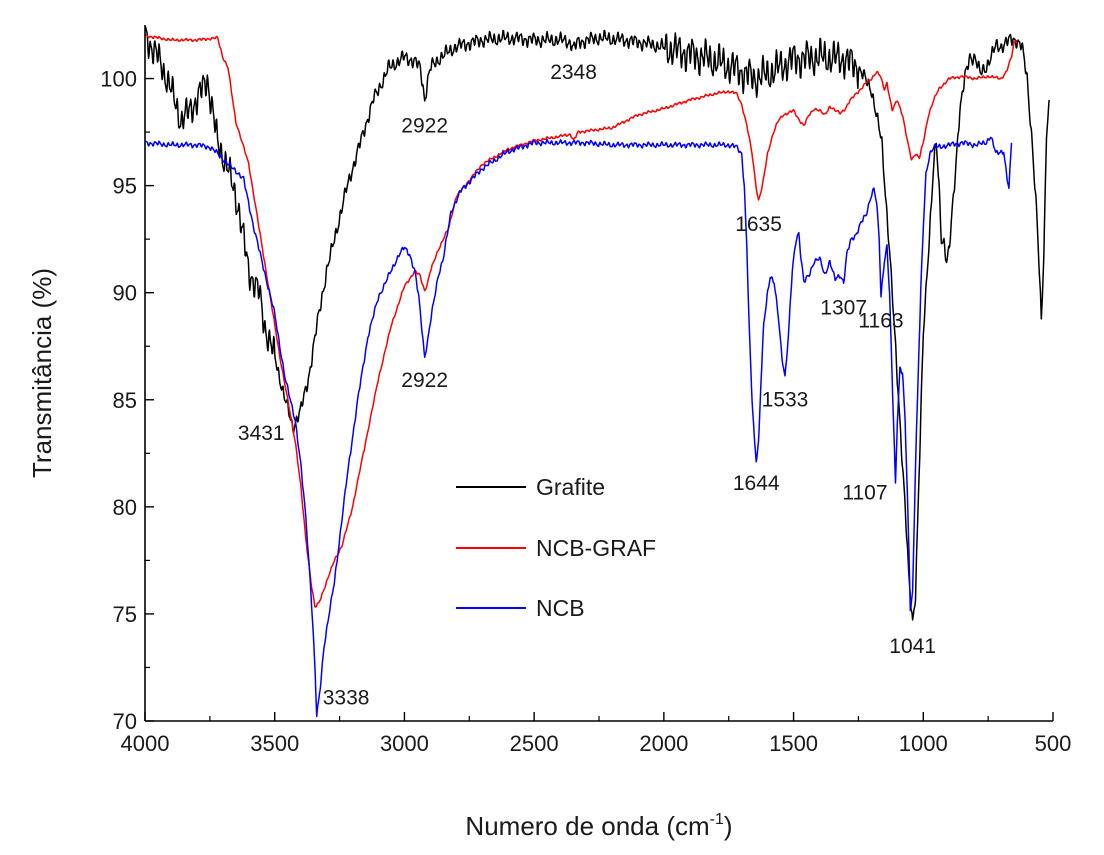 The image size is (1104, 855). I want to click on y-tick-label: 85, so click(125, 400).